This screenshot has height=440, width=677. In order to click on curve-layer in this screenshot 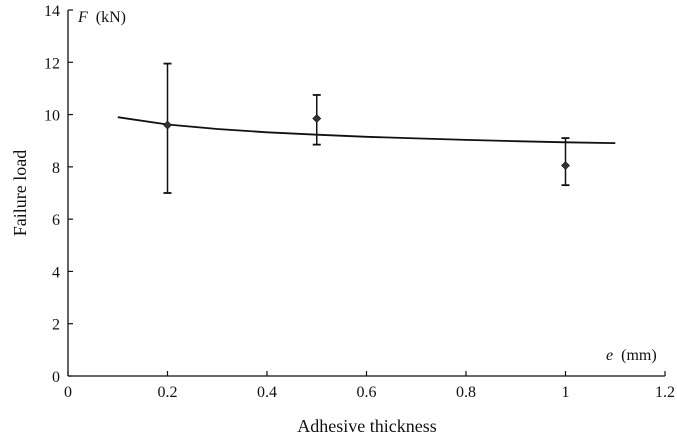, I will do `click(366, 130)`.